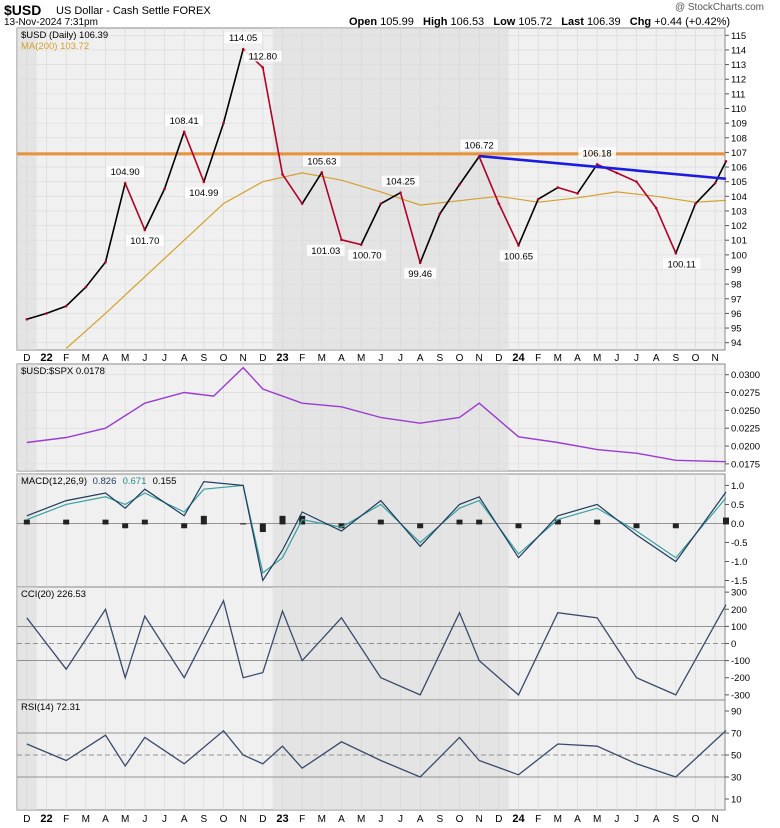  What do you see at coordinates (640, 22) in the screenshot?
I see `chg-label: Chg` at bounding box center [640, 22].